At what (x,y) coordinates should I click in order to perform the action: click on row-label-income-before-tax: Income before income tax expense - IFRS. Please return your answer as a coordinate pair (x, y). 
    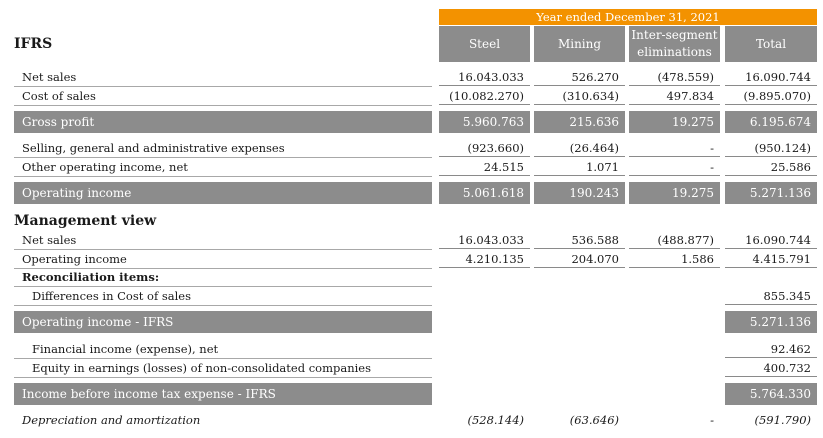
    Looking at the image, I should click on (223, 394).